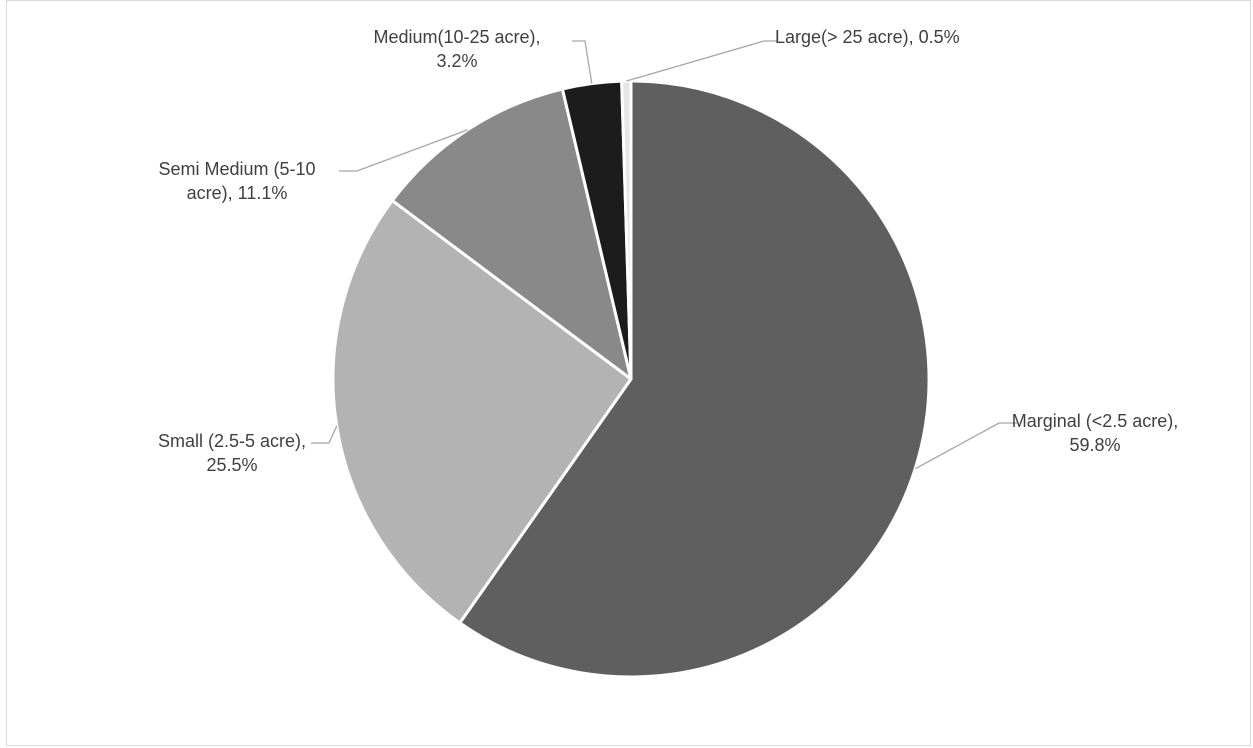  What do you see at coordinates (482, 412) in the screenshot?
I see `slice-small` at bounding box center [482, 412].